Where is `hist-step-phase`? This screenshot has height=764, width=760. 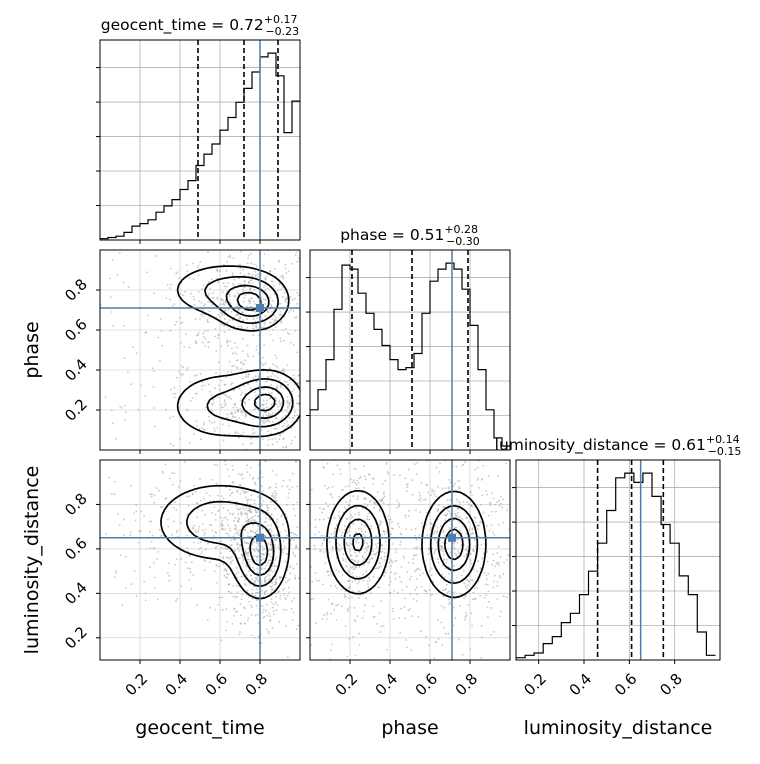 hist-step-phase is located at coordinates (410, 356).